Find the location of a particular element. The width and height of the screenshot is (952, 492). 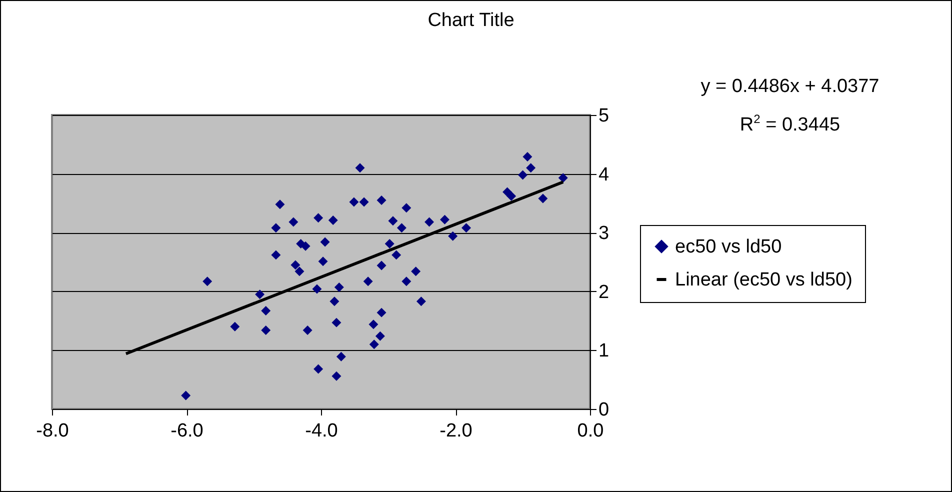

y-tick-label: 3 is located at coordinates (604, 233).